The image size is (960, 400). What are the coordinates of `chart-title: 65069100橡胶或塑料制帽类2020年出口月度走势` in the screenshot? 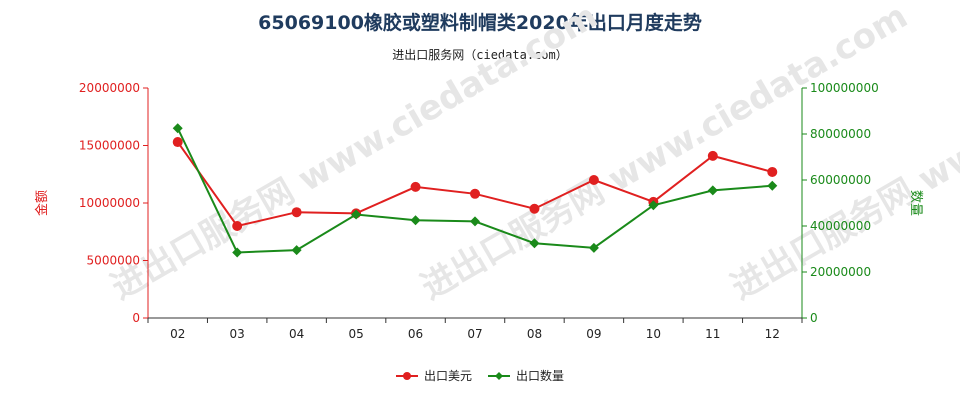 It's located at (480, 23).